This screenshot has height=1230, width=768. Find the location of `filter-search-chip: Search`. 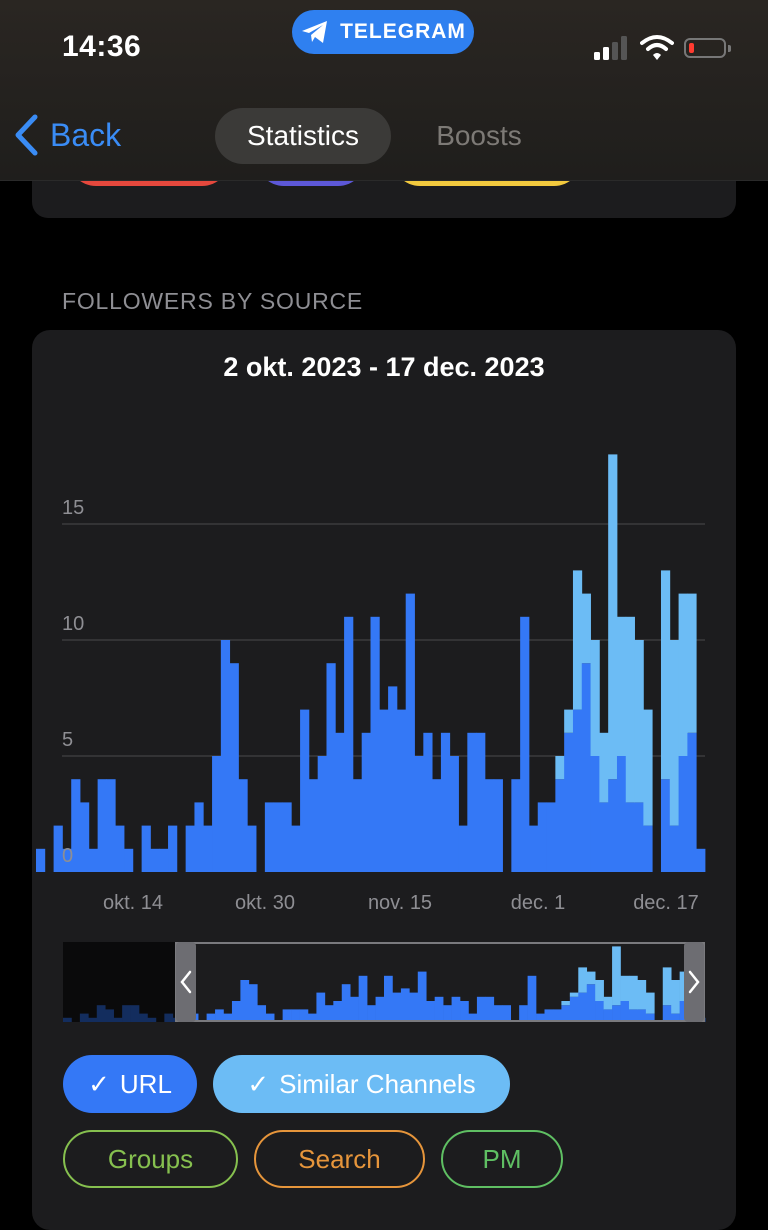

filter-search-chip: Search is located at coordinates (339, 1159).